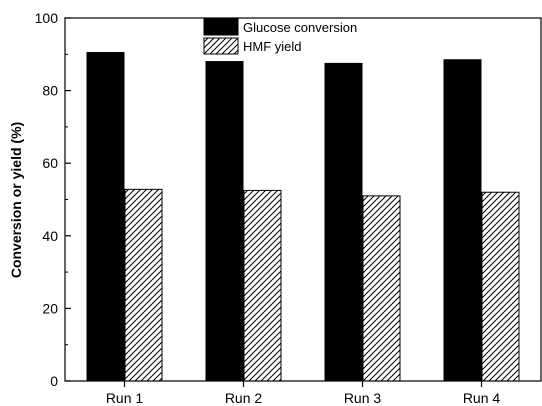  Describe the element at coordinates (363, 398) in the screenshot. I see `x-tick-label: Run 3` at that location.